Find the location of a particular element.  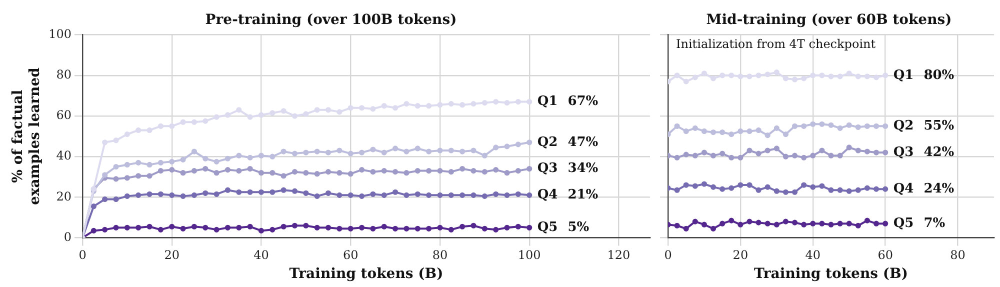

x-tick-label: 80 is located at coordinates (440, 255).